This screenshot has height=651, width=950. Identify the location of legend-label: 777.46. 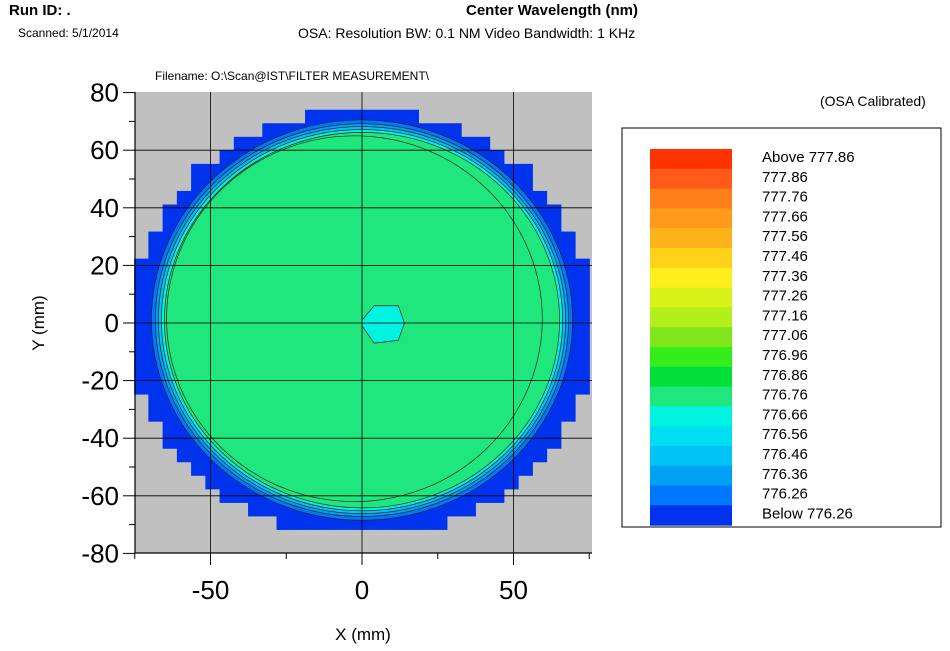
(785, 256).